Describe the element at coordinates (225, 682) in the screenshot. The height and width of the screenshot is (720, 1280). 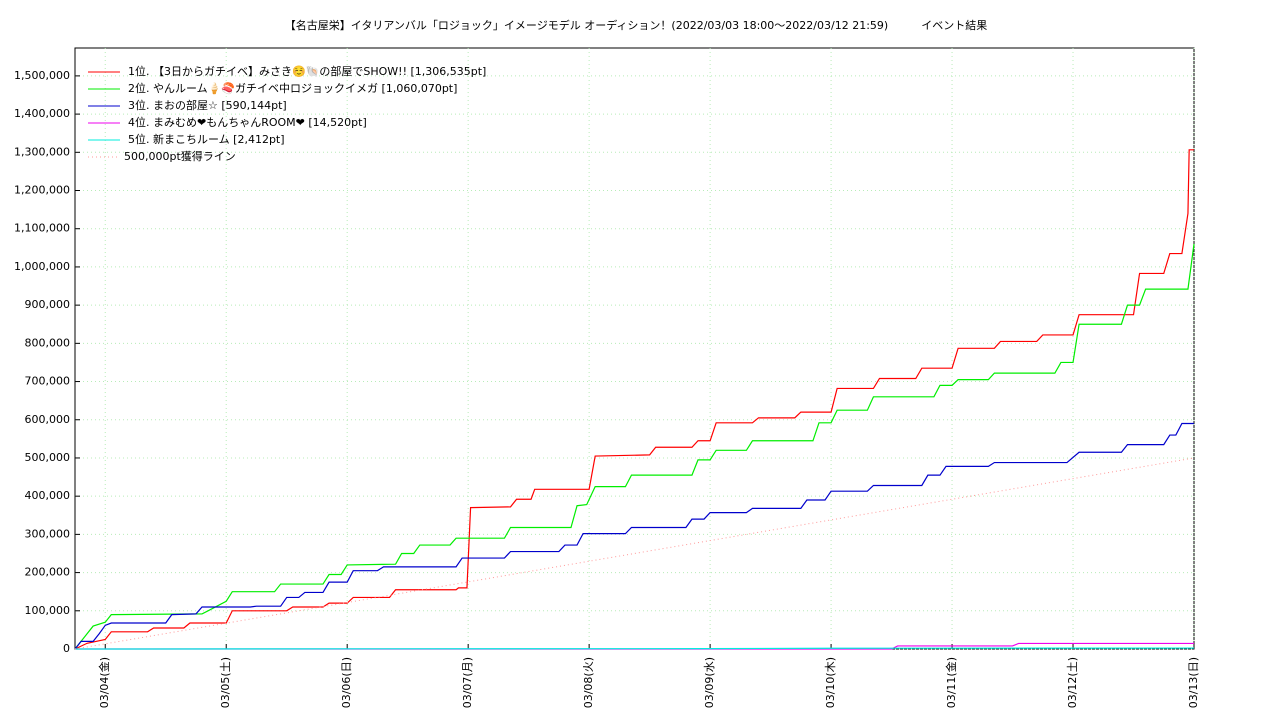
I see `x-tick-label: 03/05(土)` at that location.